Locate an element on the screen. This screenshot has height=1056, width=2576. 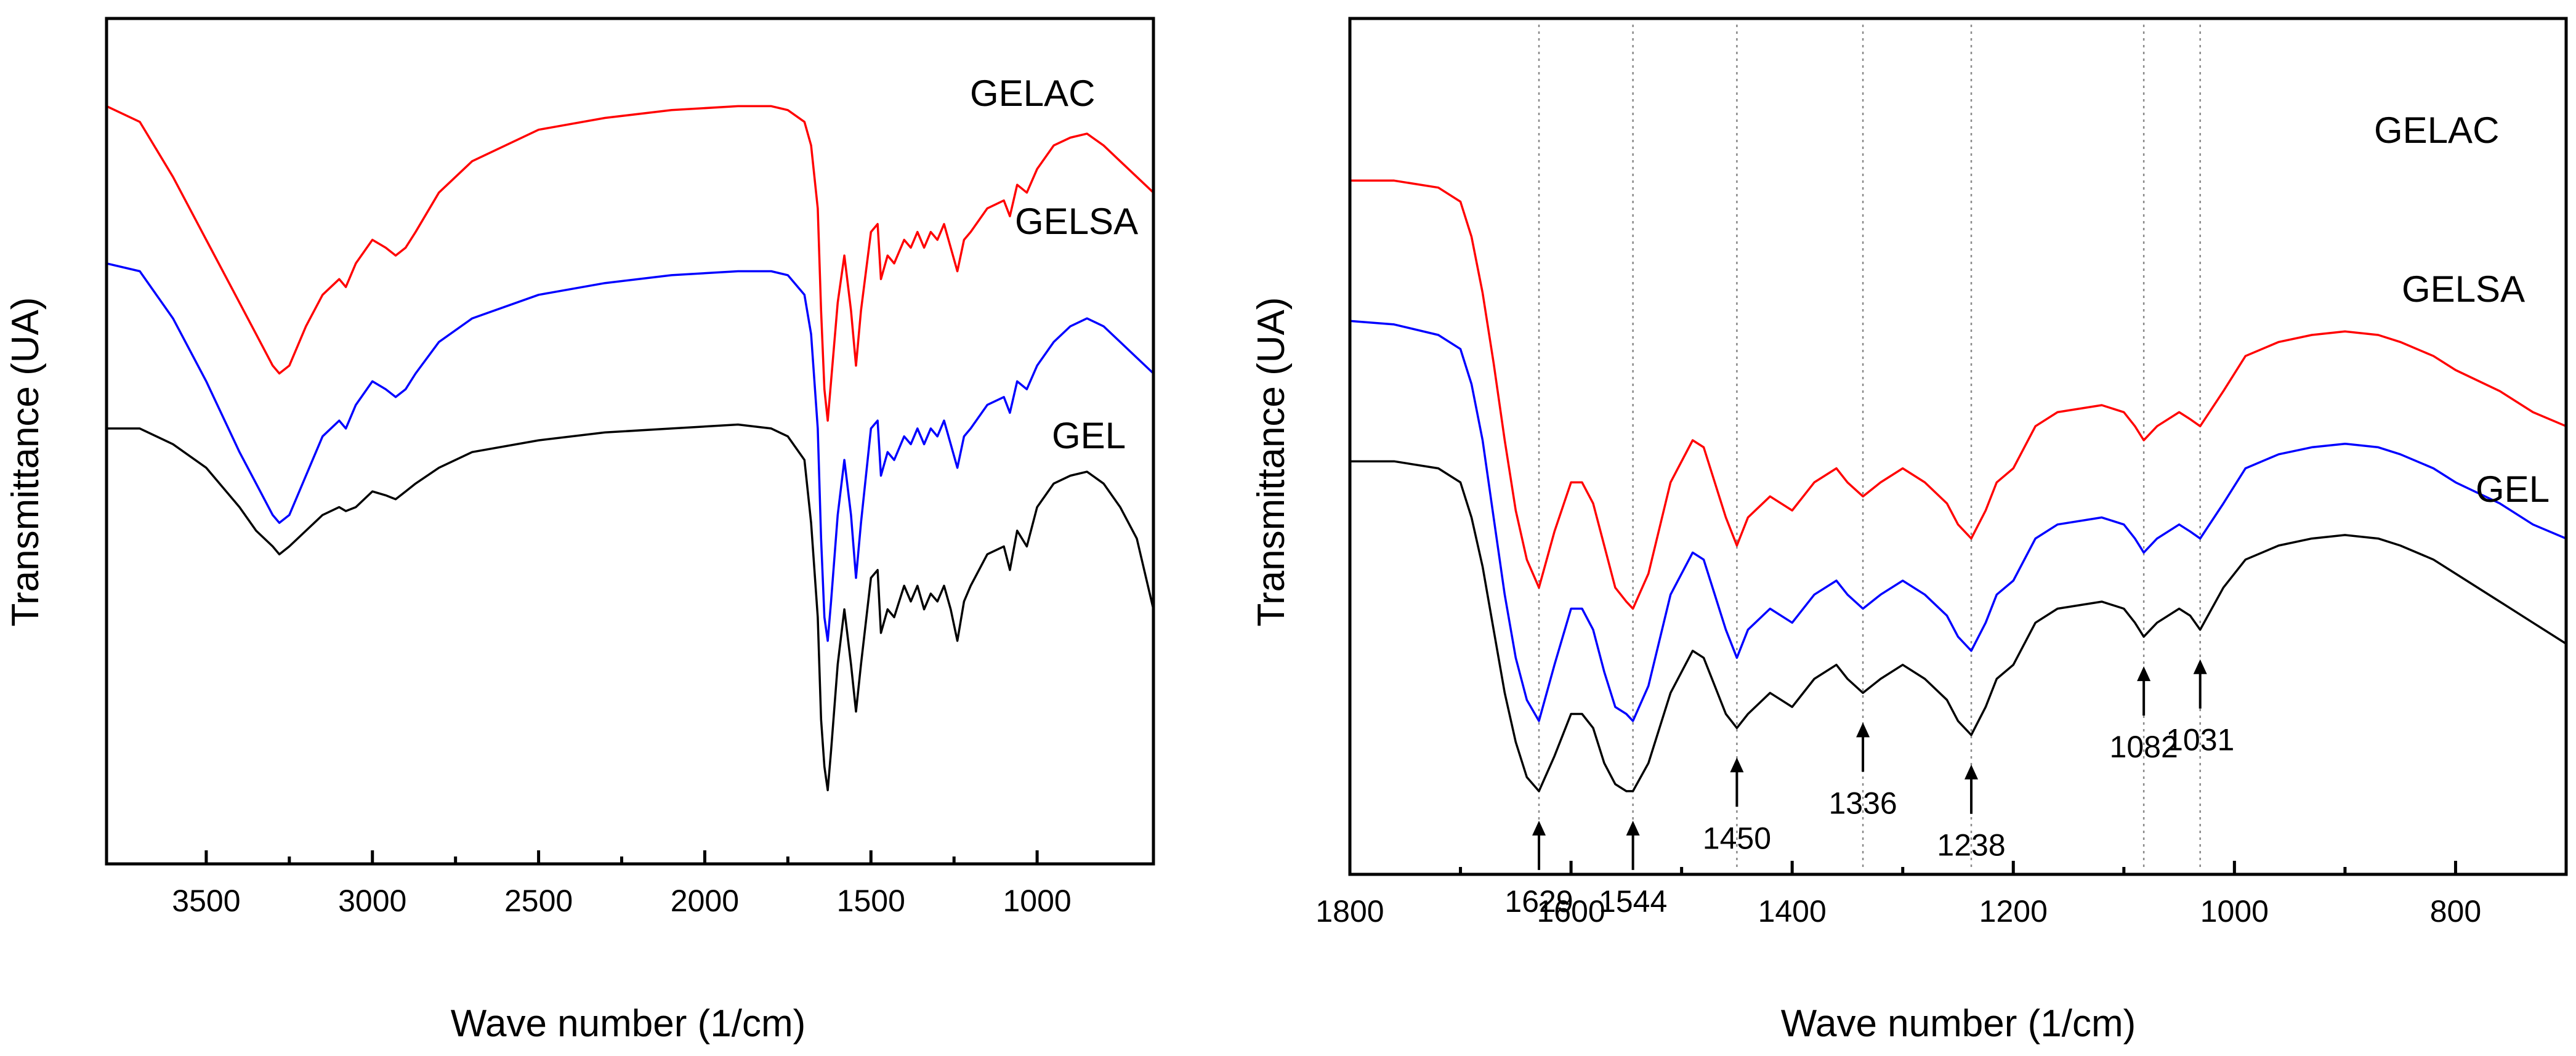
x-tick-label-2500: 2500 is located at coordinates (538, 901).